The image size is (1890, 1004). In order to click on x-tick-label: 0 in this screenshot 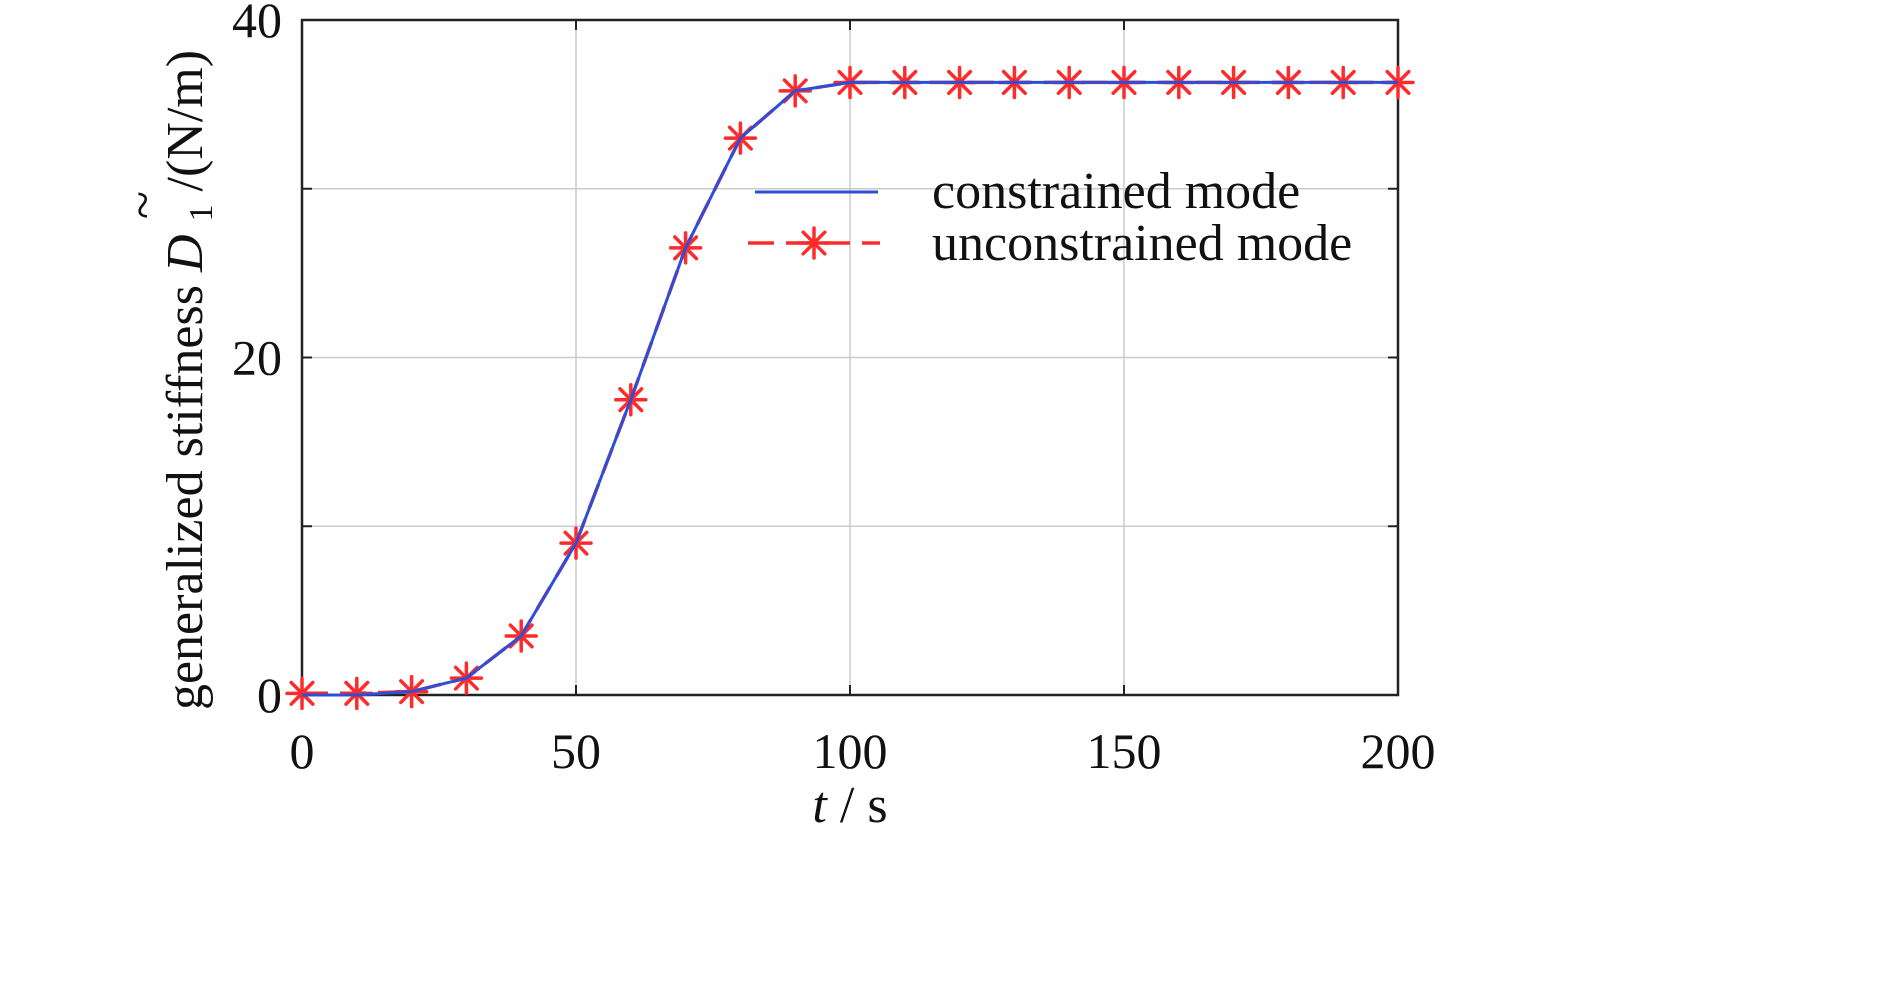, I will do `click(302, 751)`.